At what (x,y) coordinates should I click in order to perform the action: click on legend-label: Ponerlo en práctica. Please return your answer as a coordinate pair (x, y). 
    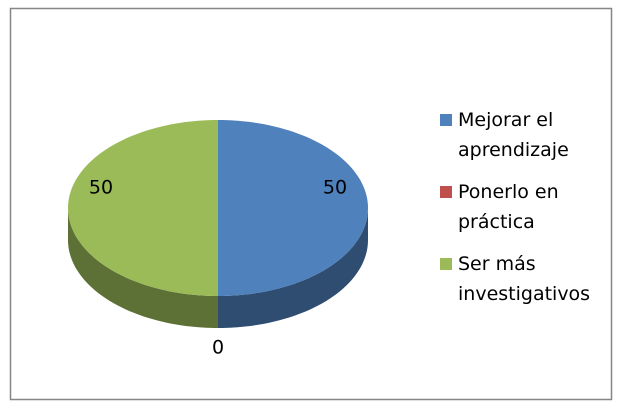
    Looking at the image, I should click on (508, 207).